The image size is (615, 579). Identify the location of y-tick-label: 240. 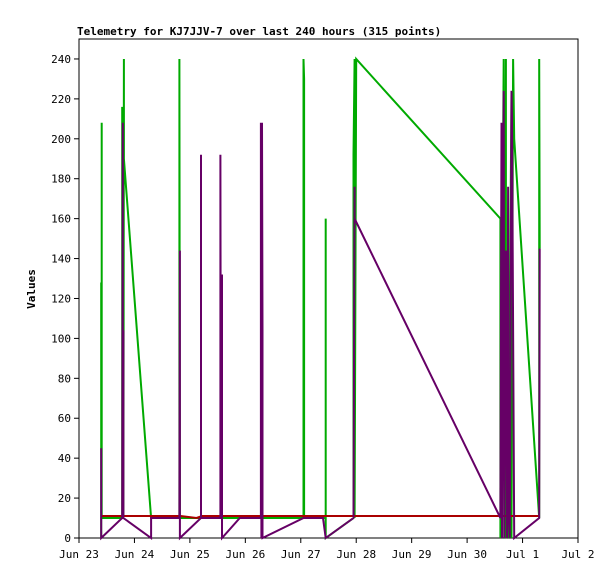
(61, 59).